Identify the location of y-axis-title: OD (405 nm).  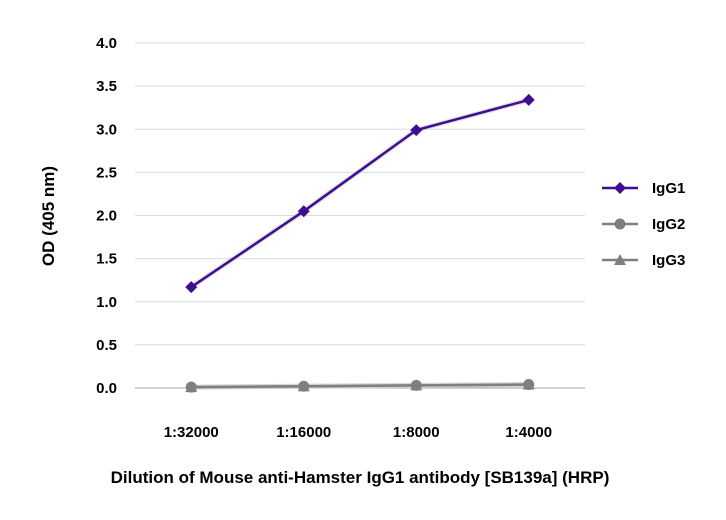
(48, 216).